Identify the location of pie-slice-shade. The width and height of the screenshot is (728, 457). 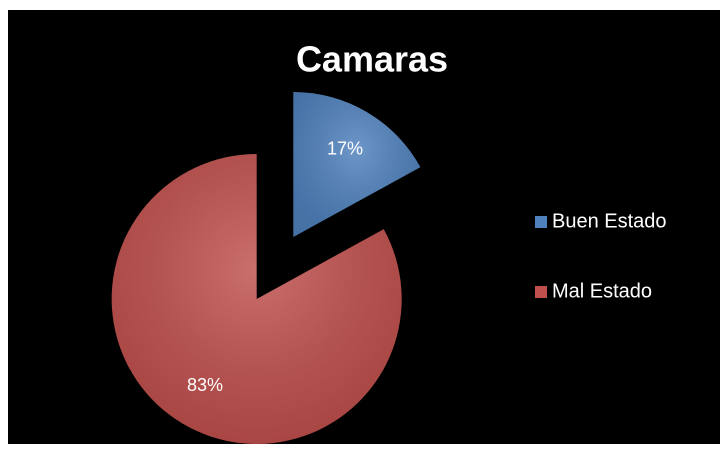
(357, 165).